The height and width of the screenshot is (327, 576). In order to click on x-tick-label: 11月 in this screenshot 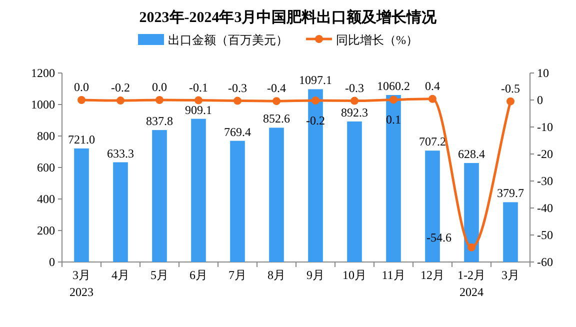, I will do `click(394, 275)`.